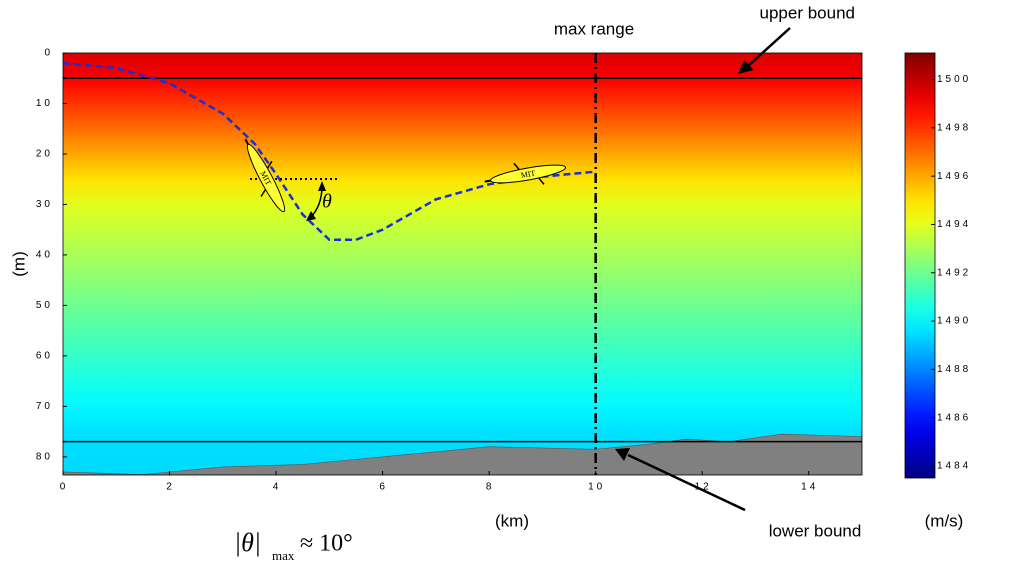  Describe the element at coordinates (920, 265) in the screenshot. I see `colorbar-scale` at that location.